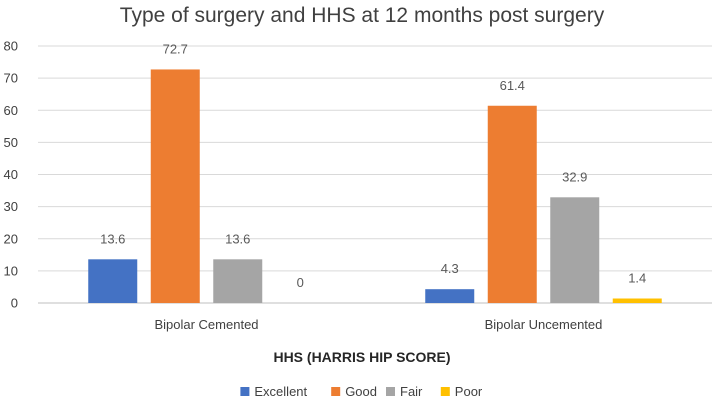 This screenshot has height=405, width=724. Describe the element at coordinates (11, 110) in the screenshot. I see `y-tick-label: 60` at that location.